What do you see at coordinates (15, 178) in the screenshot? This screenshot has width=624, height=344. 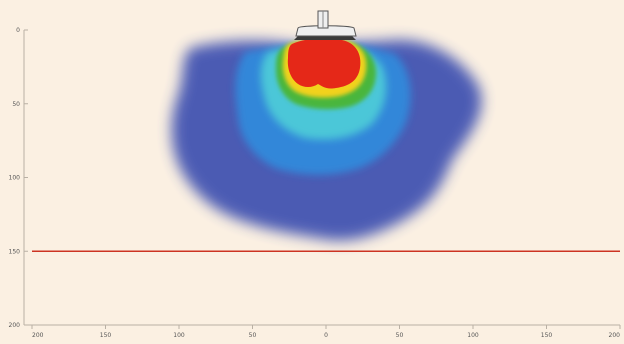 I see `y-tick-label: 100` at bounding box center [15, 178].